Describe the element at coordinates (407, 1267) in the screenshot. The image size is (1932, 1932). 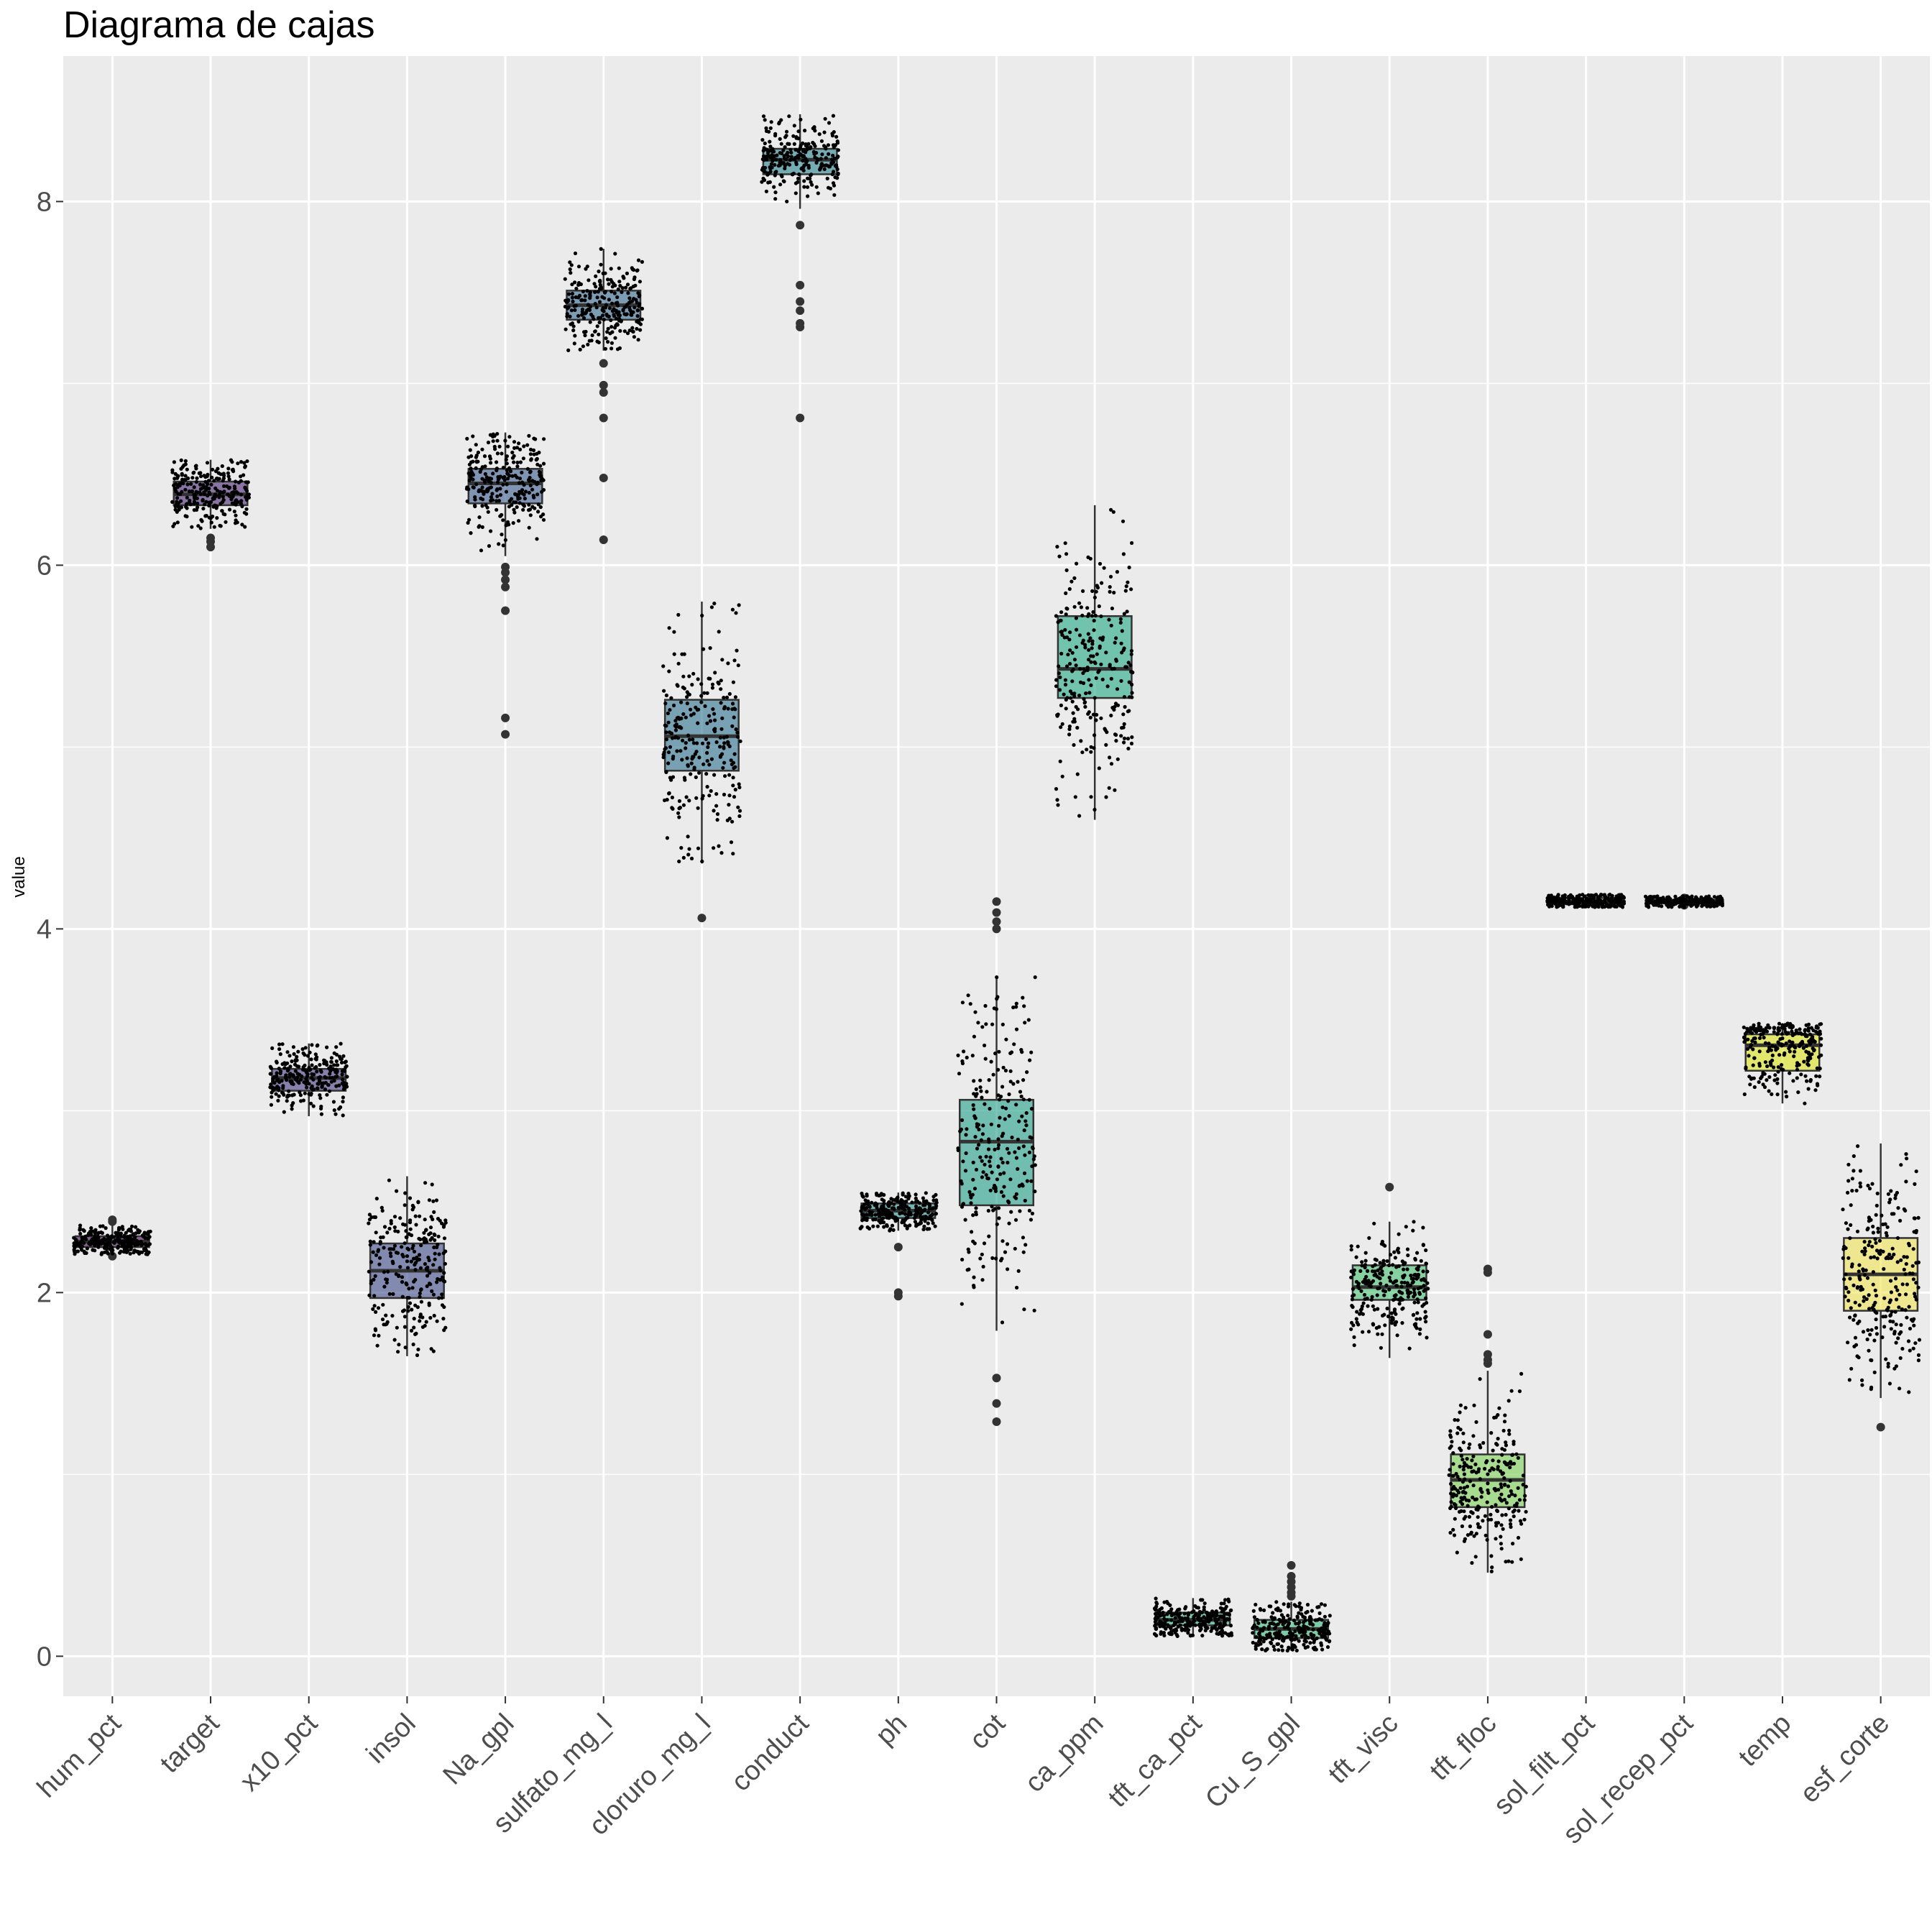
I see `box-insol` at that location.